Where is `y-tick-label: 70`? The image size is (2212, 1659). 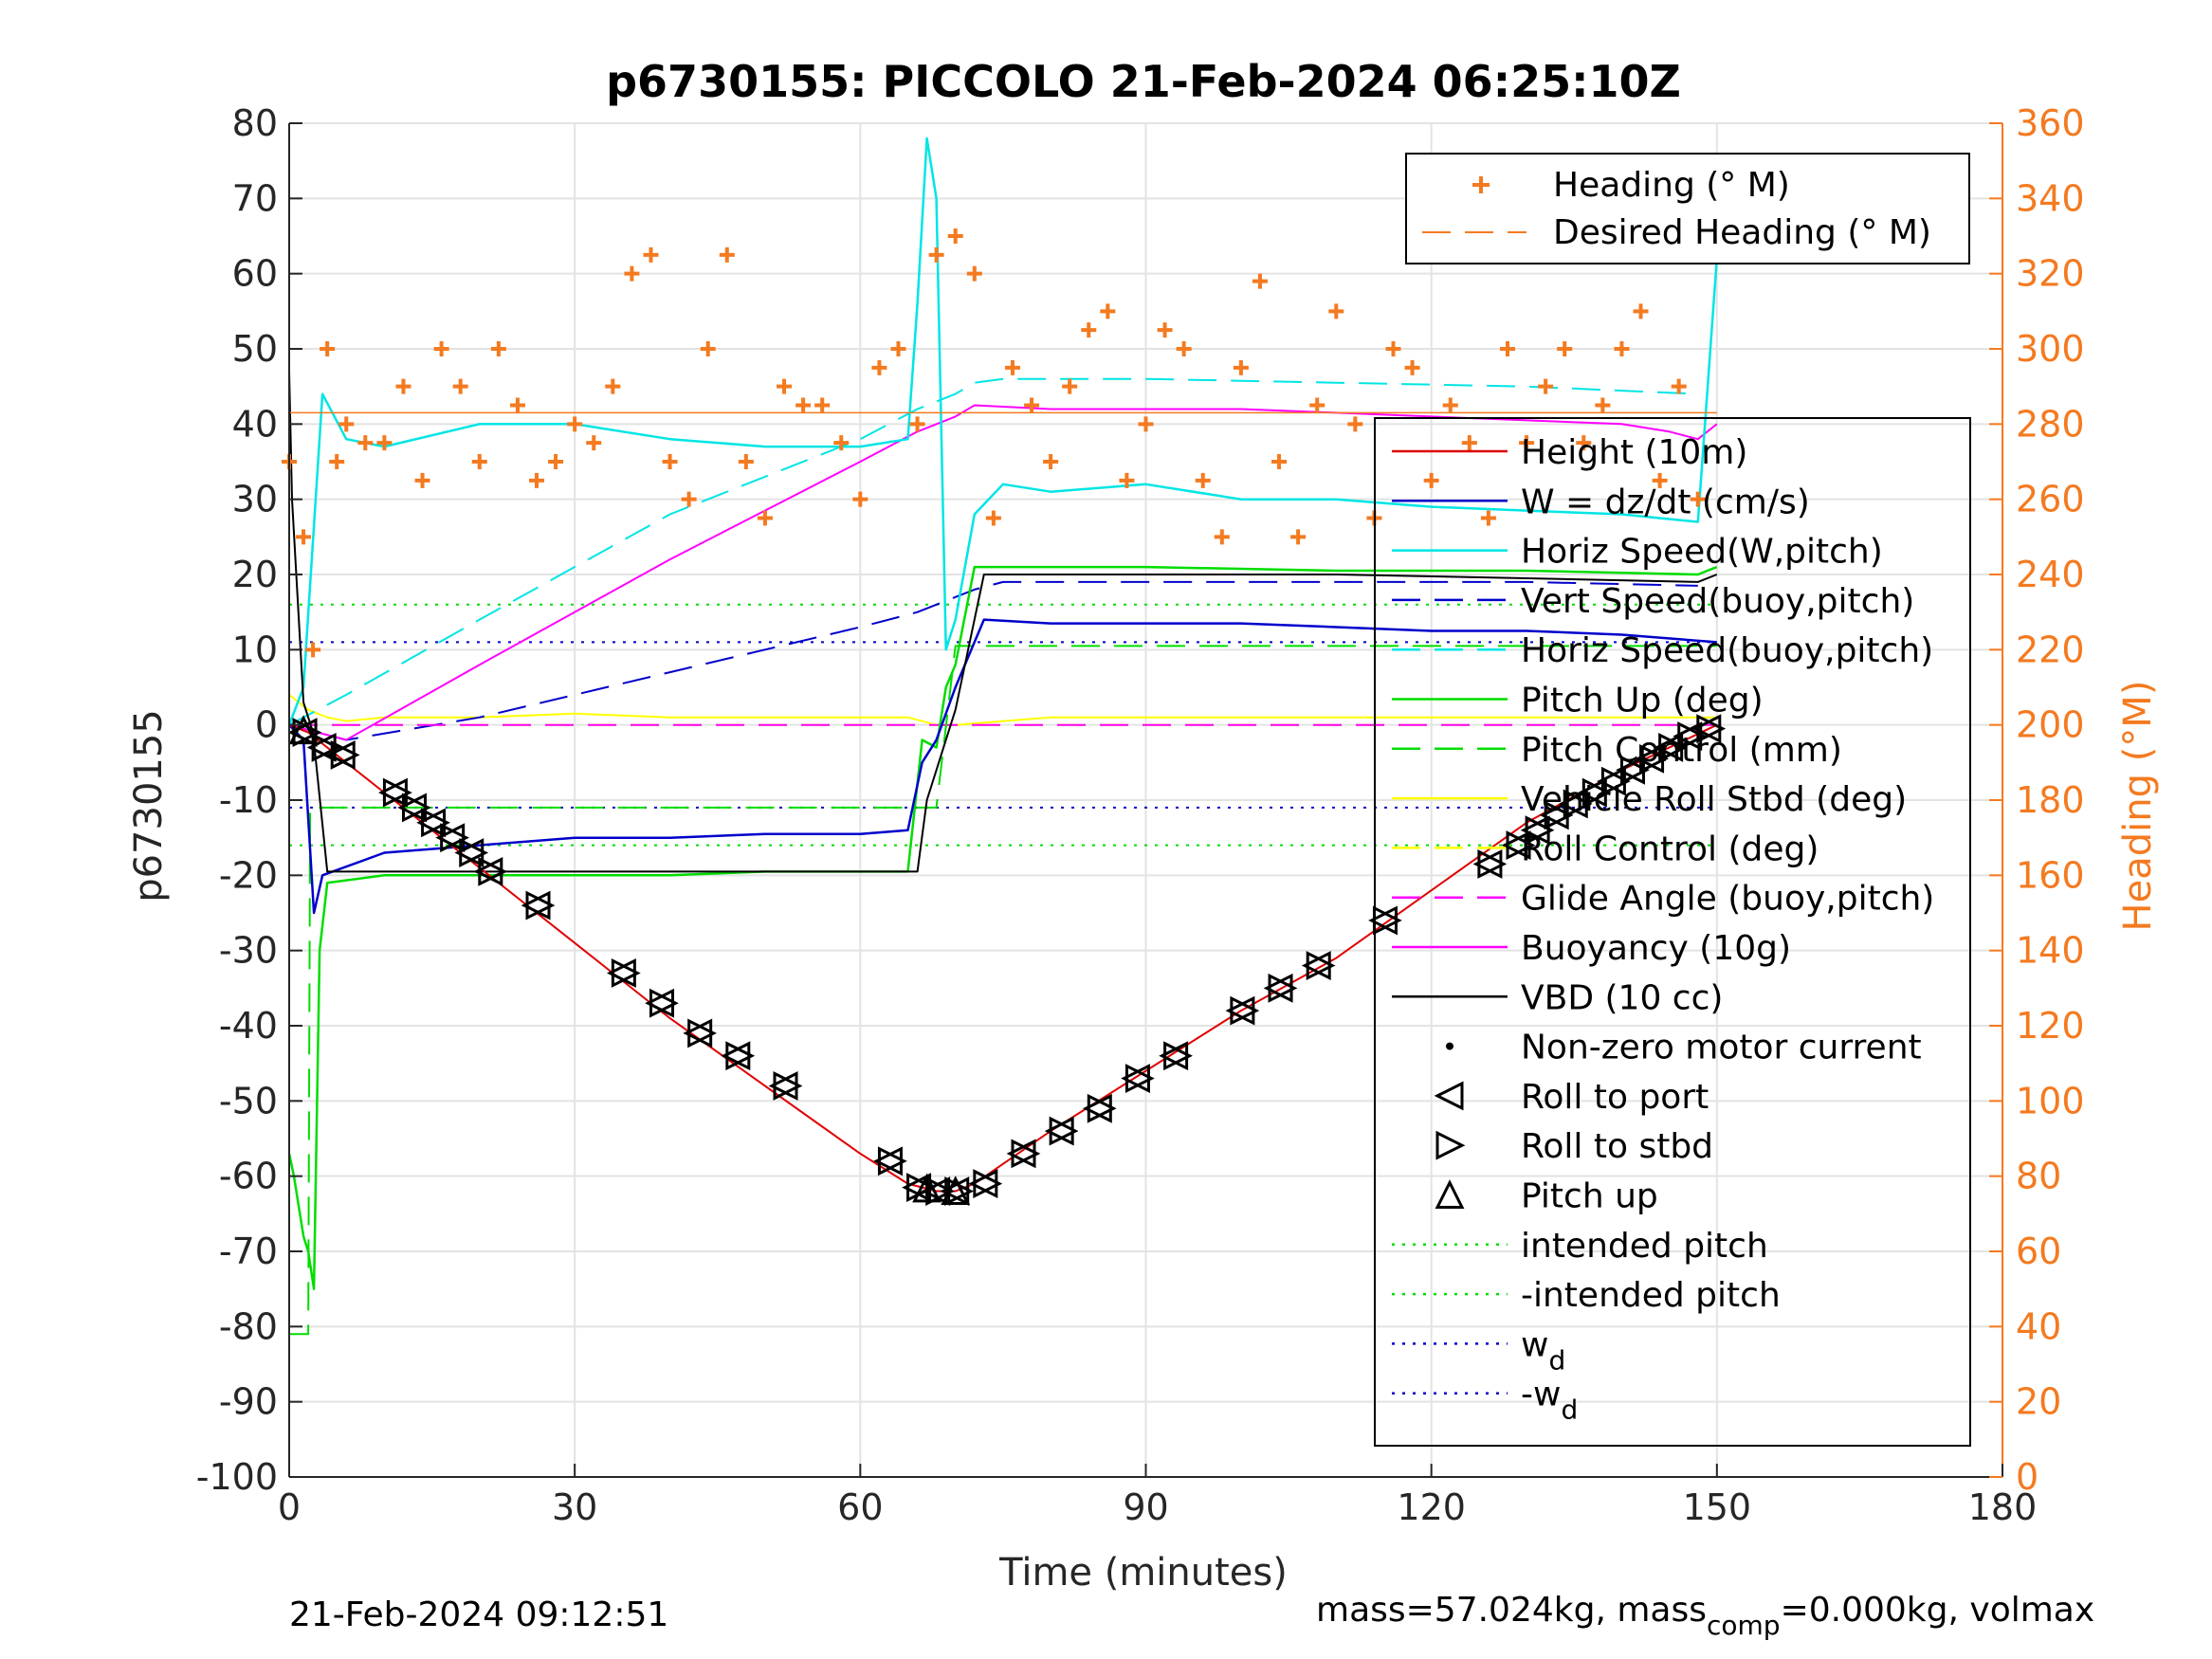
y-tick-label: 70 is located at coordinates (255, 198).